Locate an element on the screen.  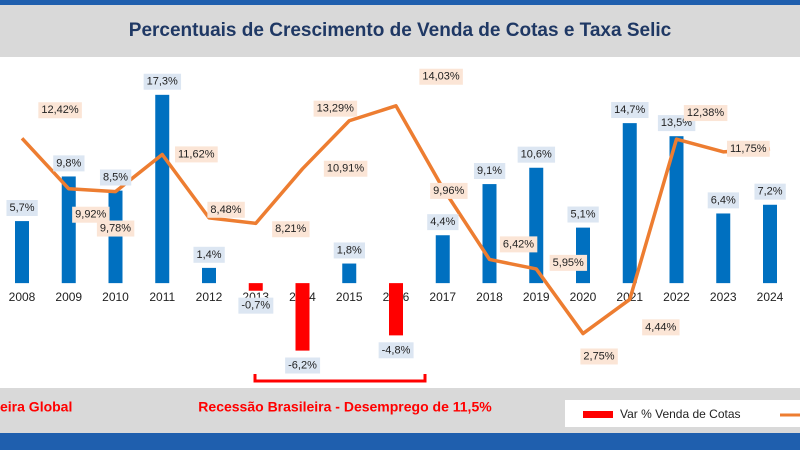
line-value-label: 13,29% is located at coordinates (336, 109).